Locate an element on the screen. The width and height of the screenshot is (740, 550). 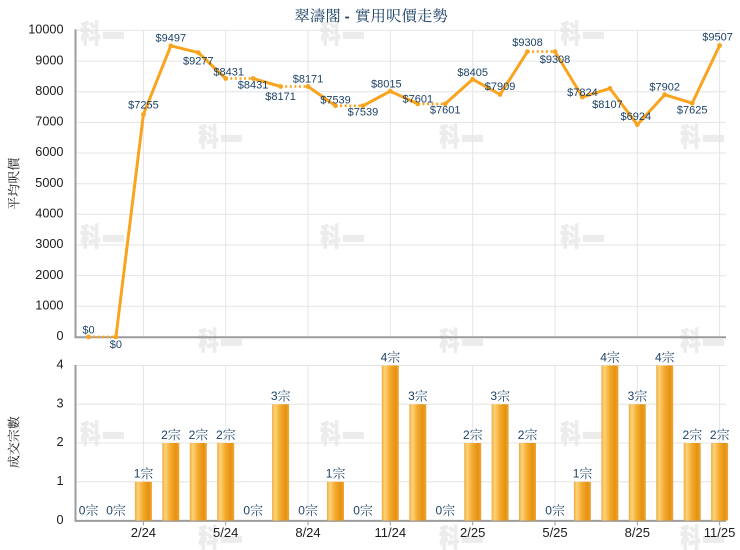
svg-text: $7625 is located at coordinates (692, 110).